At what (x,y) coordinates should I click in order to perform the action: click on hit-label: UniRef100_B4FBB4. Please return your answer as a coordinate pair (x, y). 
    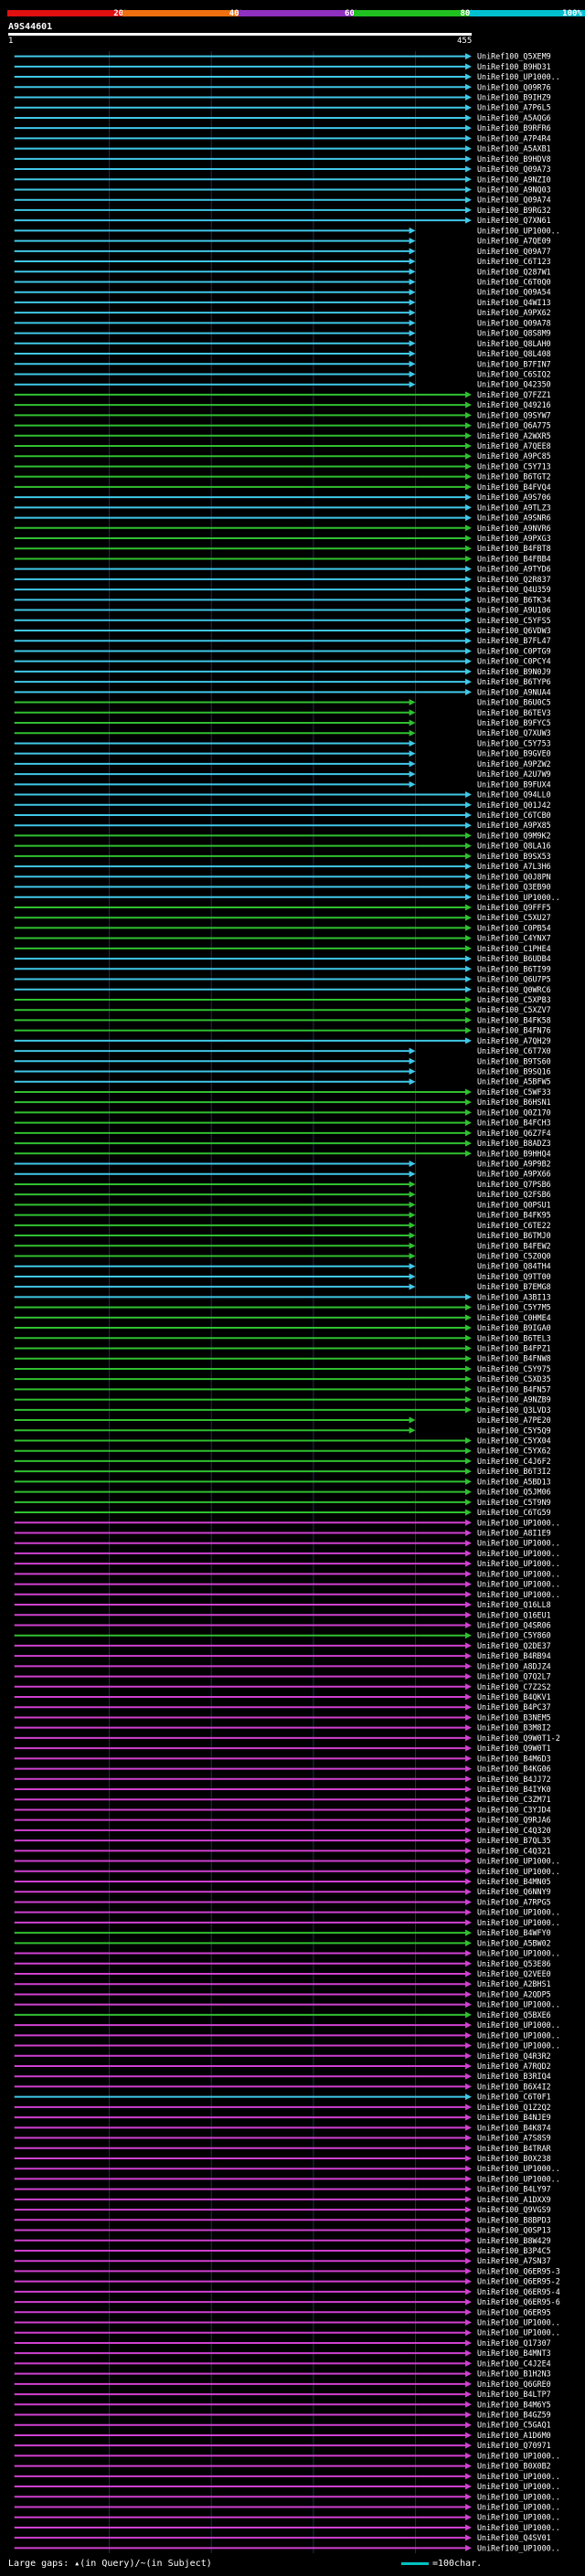
    Looking at the image, I should click on (514, 558).